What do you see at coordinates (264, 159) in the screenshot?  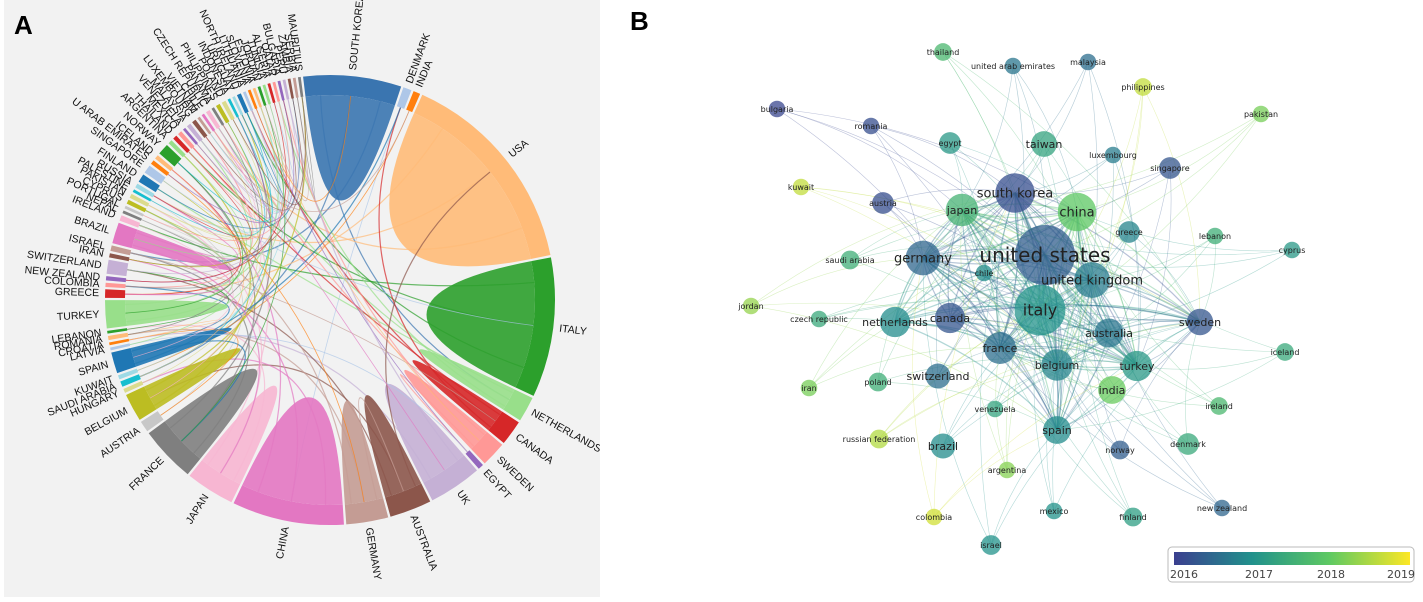 I see `link-north-ireland-uruguay` at bounding box center [264, 159].